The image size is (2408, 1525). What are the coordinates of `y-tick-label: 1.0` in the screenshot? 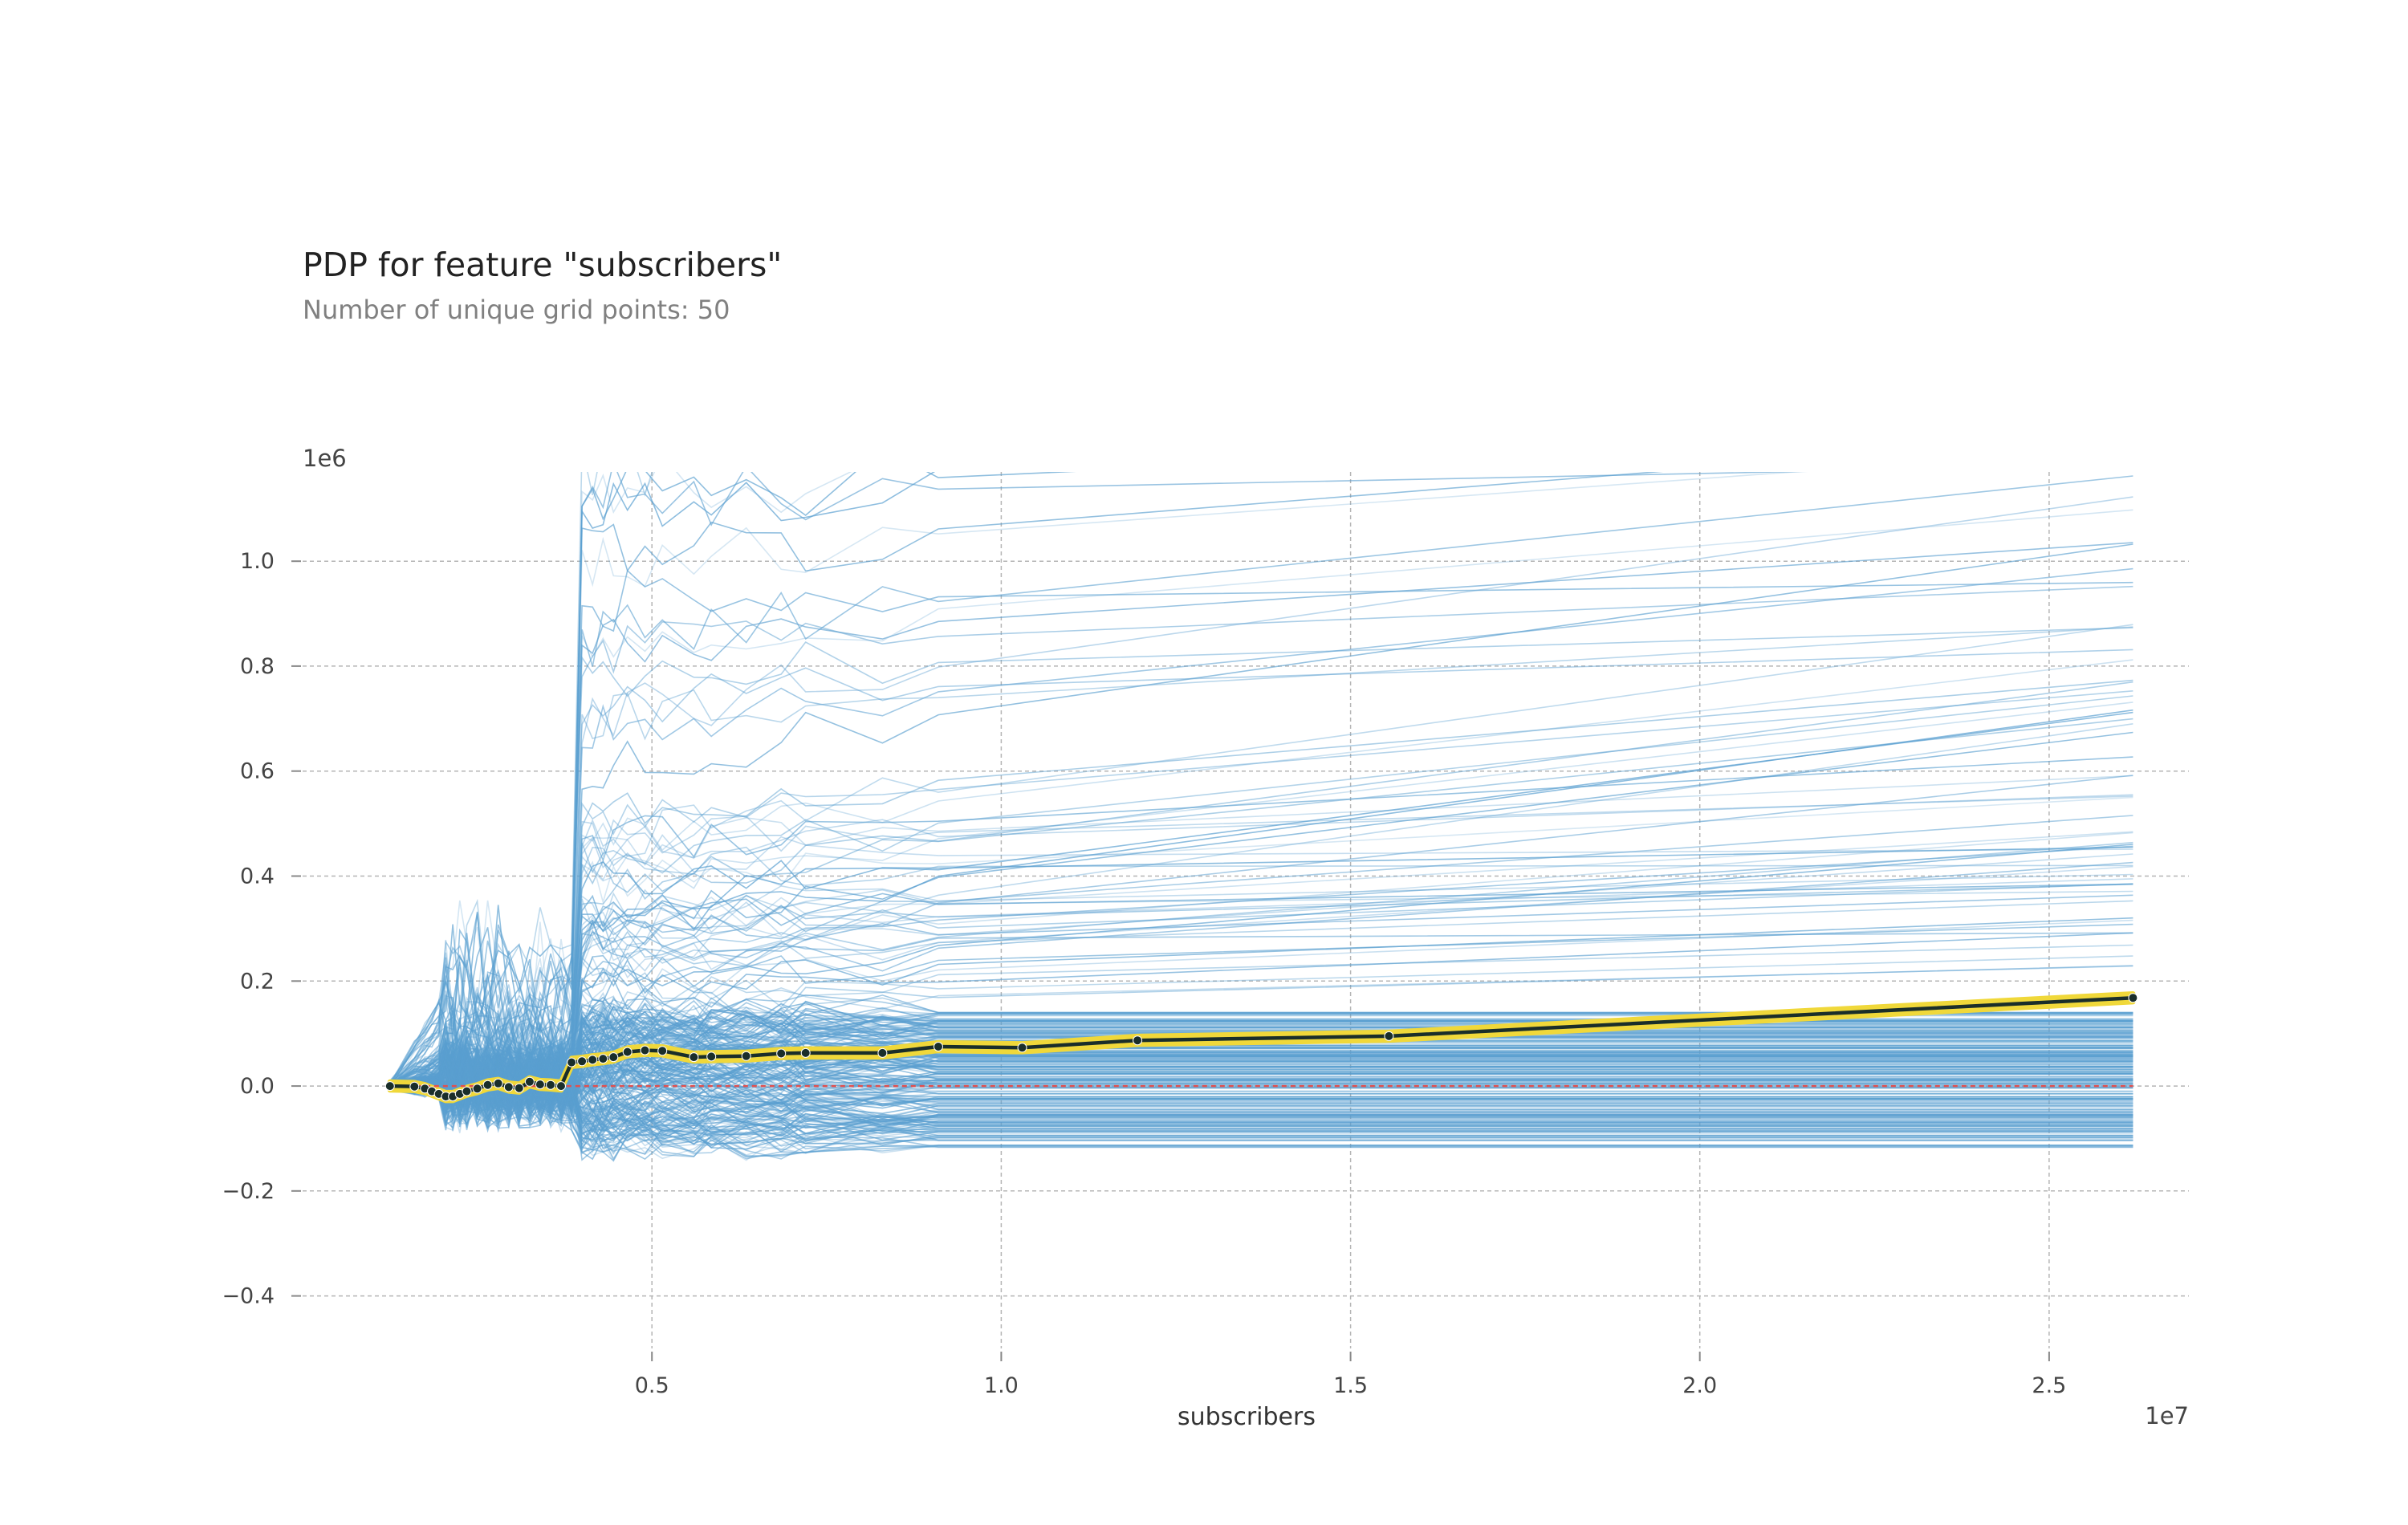 It's located at (257, 562).